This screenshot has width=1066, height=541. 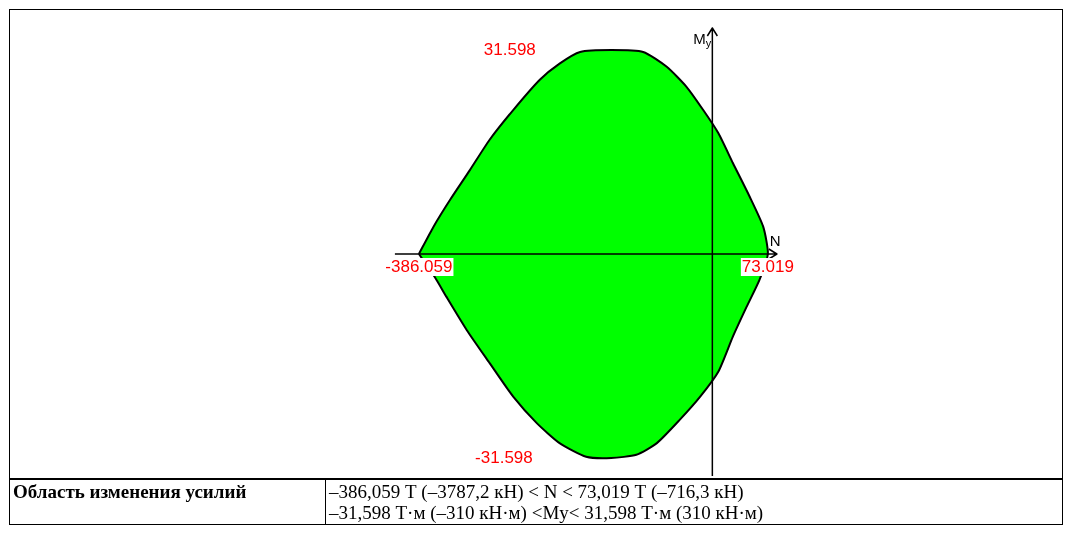 I want to click on y-tick-label: 31.598, so click(x=509, y=50).